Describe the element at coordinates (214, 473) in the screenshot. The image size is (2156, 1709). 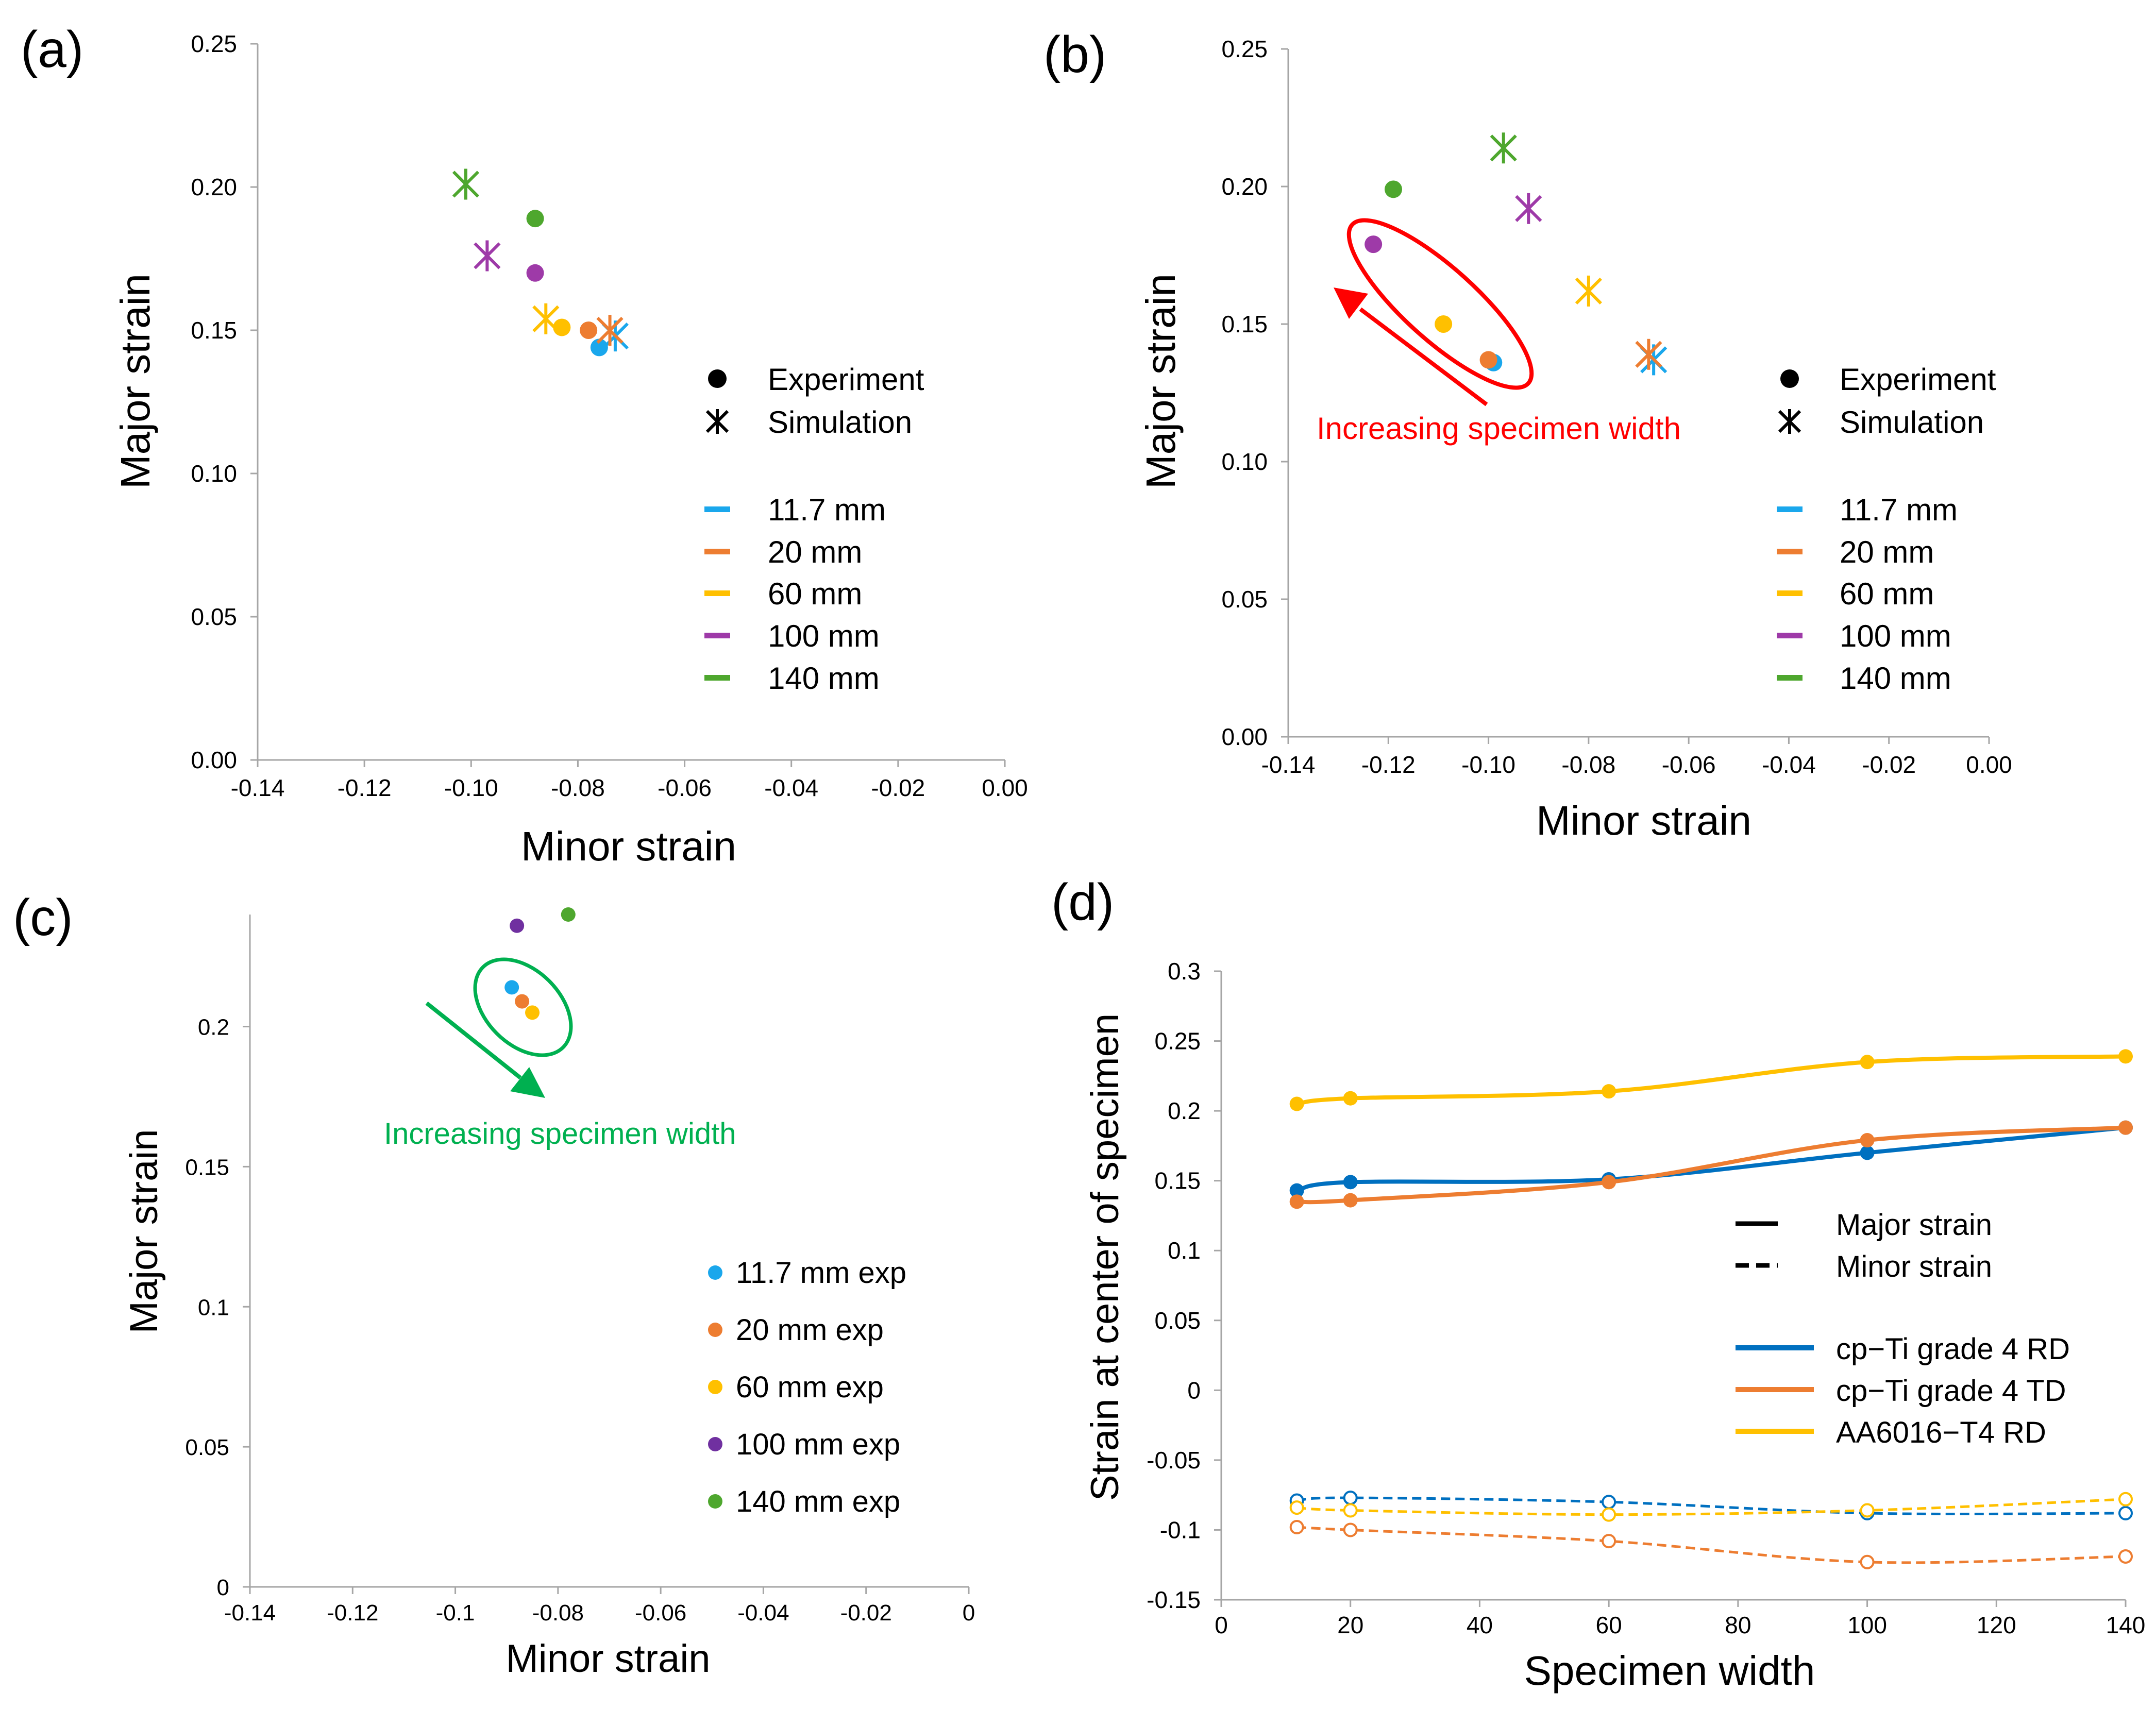
I see `y-tick-label: 0.10` at that location.